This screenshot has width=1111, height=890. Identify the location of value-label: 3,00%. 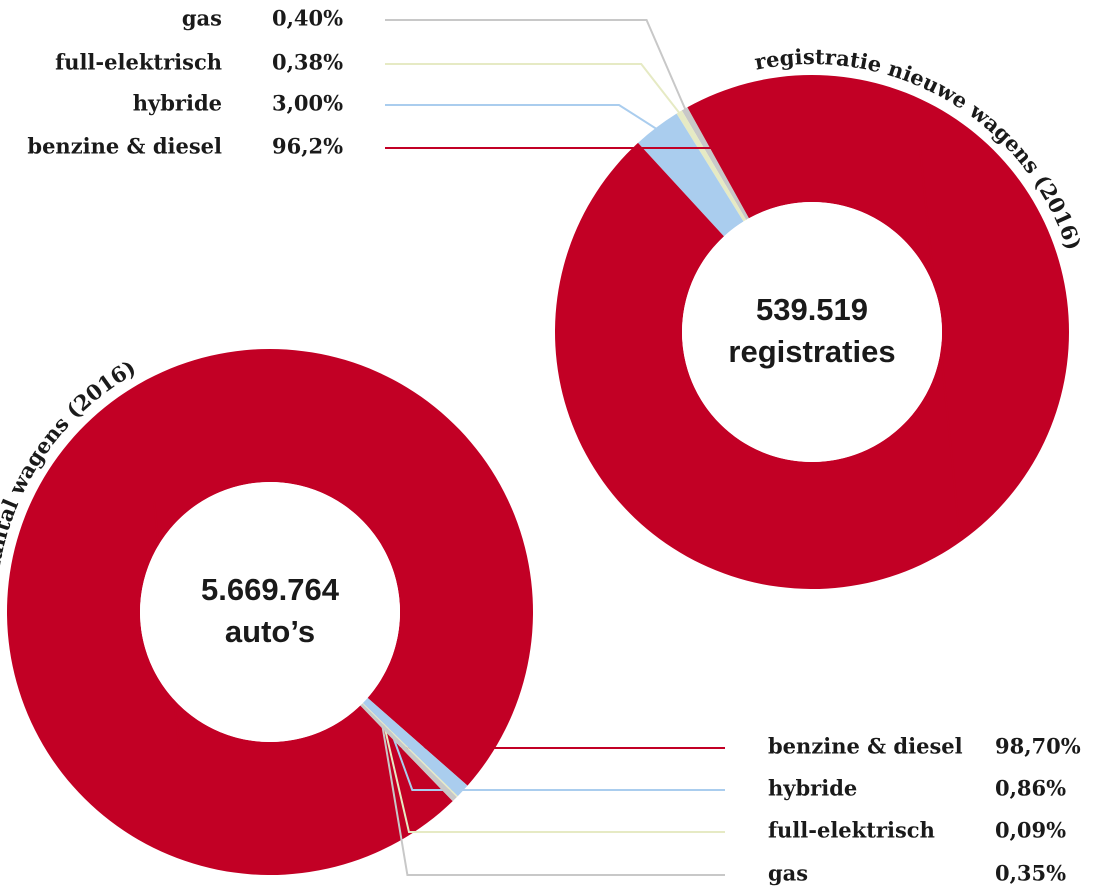
(307, 103).